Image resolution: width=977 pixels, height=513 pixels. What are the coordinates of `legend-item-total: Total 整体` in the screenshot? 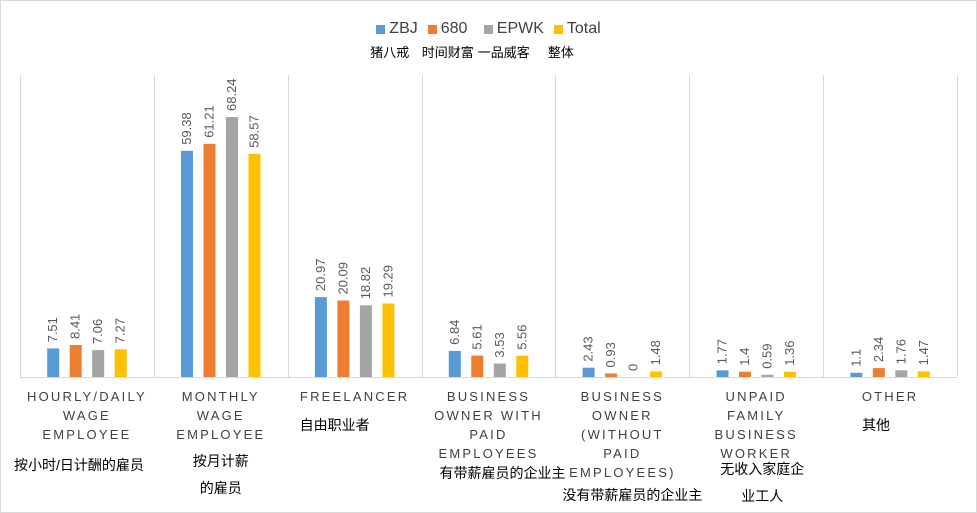 It's located at (574, 40).